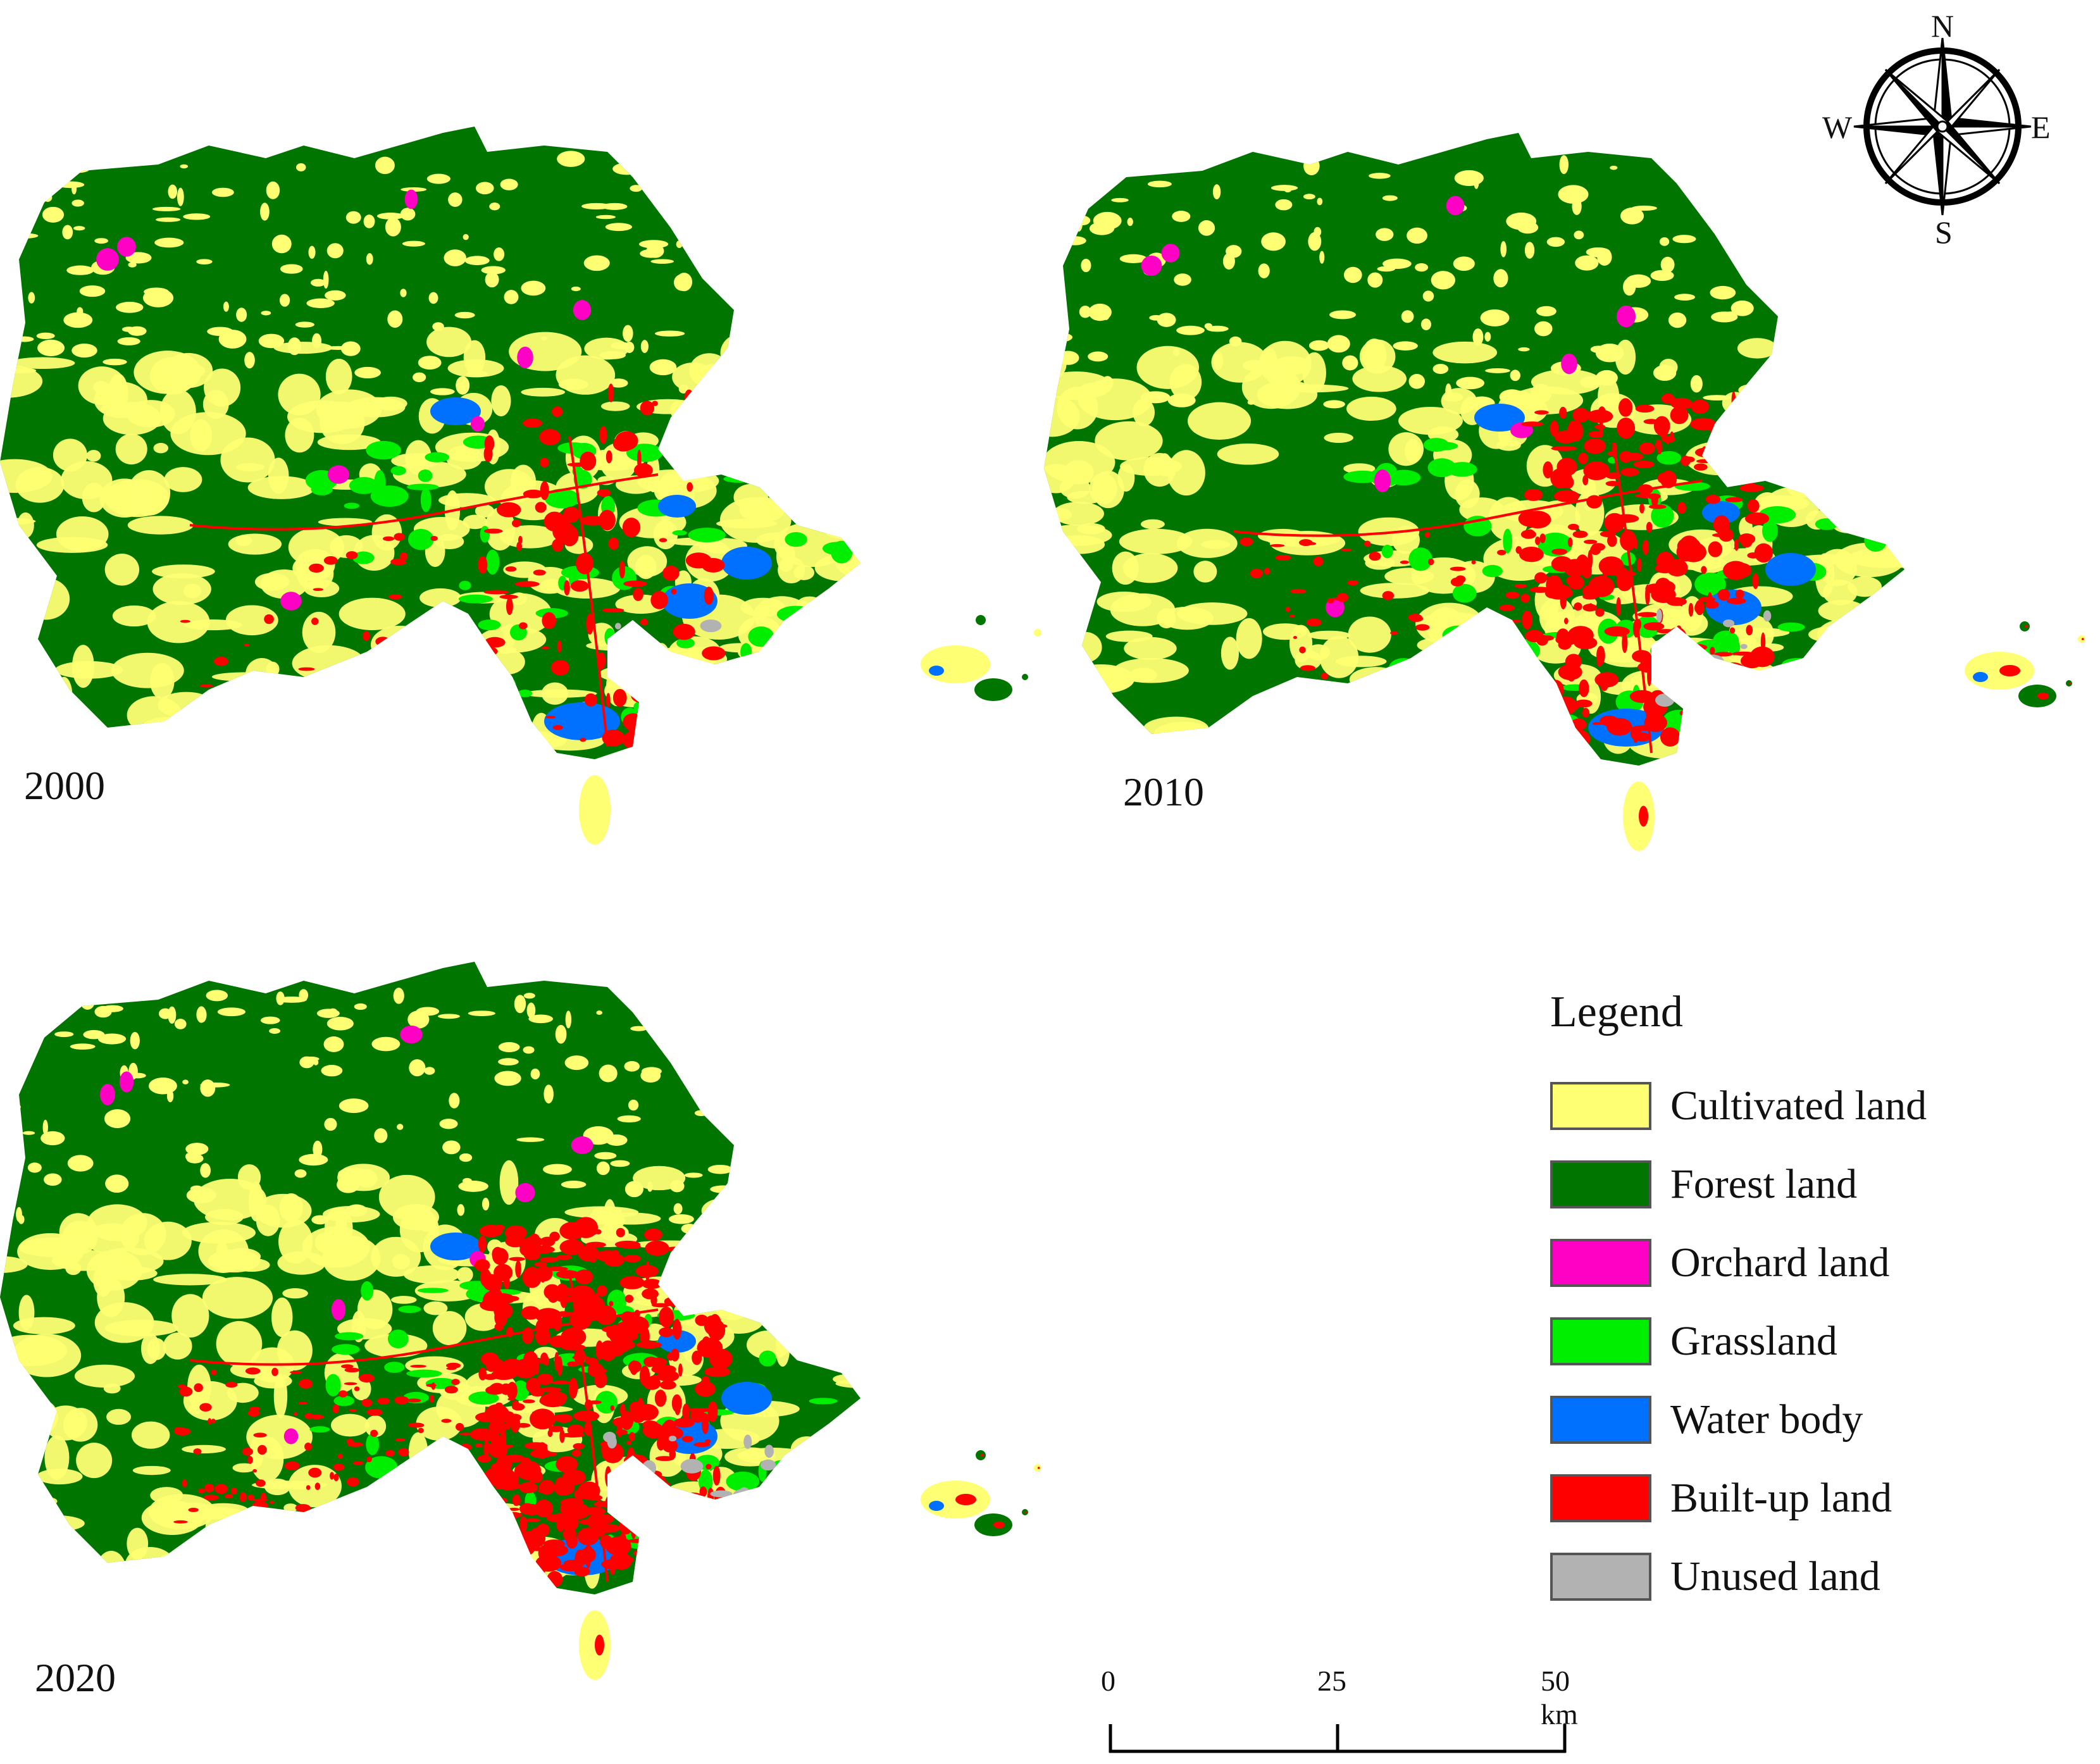  What do you see at coordinates (1775, 1576) in the screenshot?
I see `legend-label: Unused land` at bounding box center [1775, 1576].